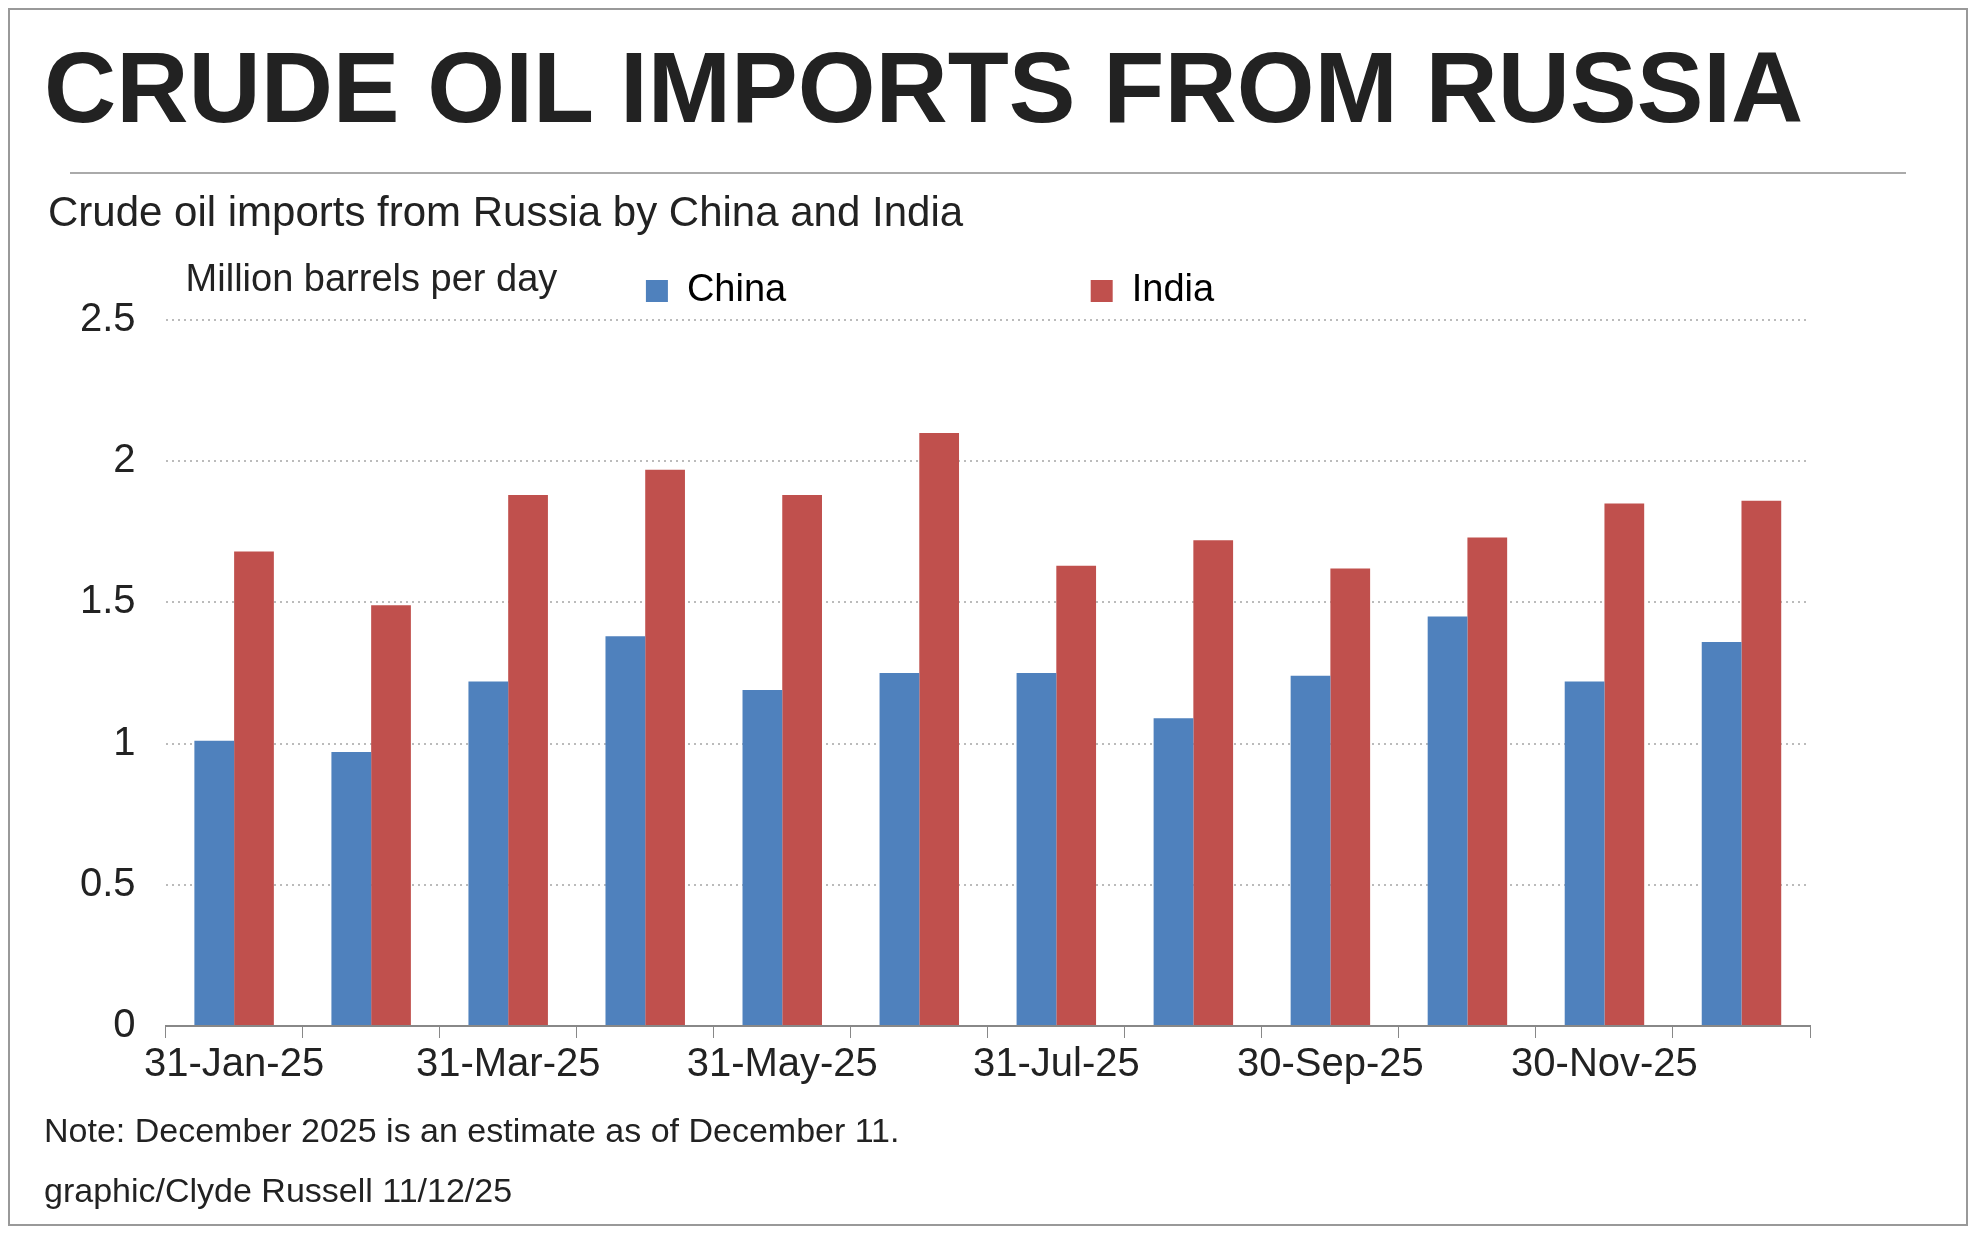 The image size is (1987, 1247). I want to click on chart-subtitle: Crude oil imports from Russia by China and India, so click(506, 211).